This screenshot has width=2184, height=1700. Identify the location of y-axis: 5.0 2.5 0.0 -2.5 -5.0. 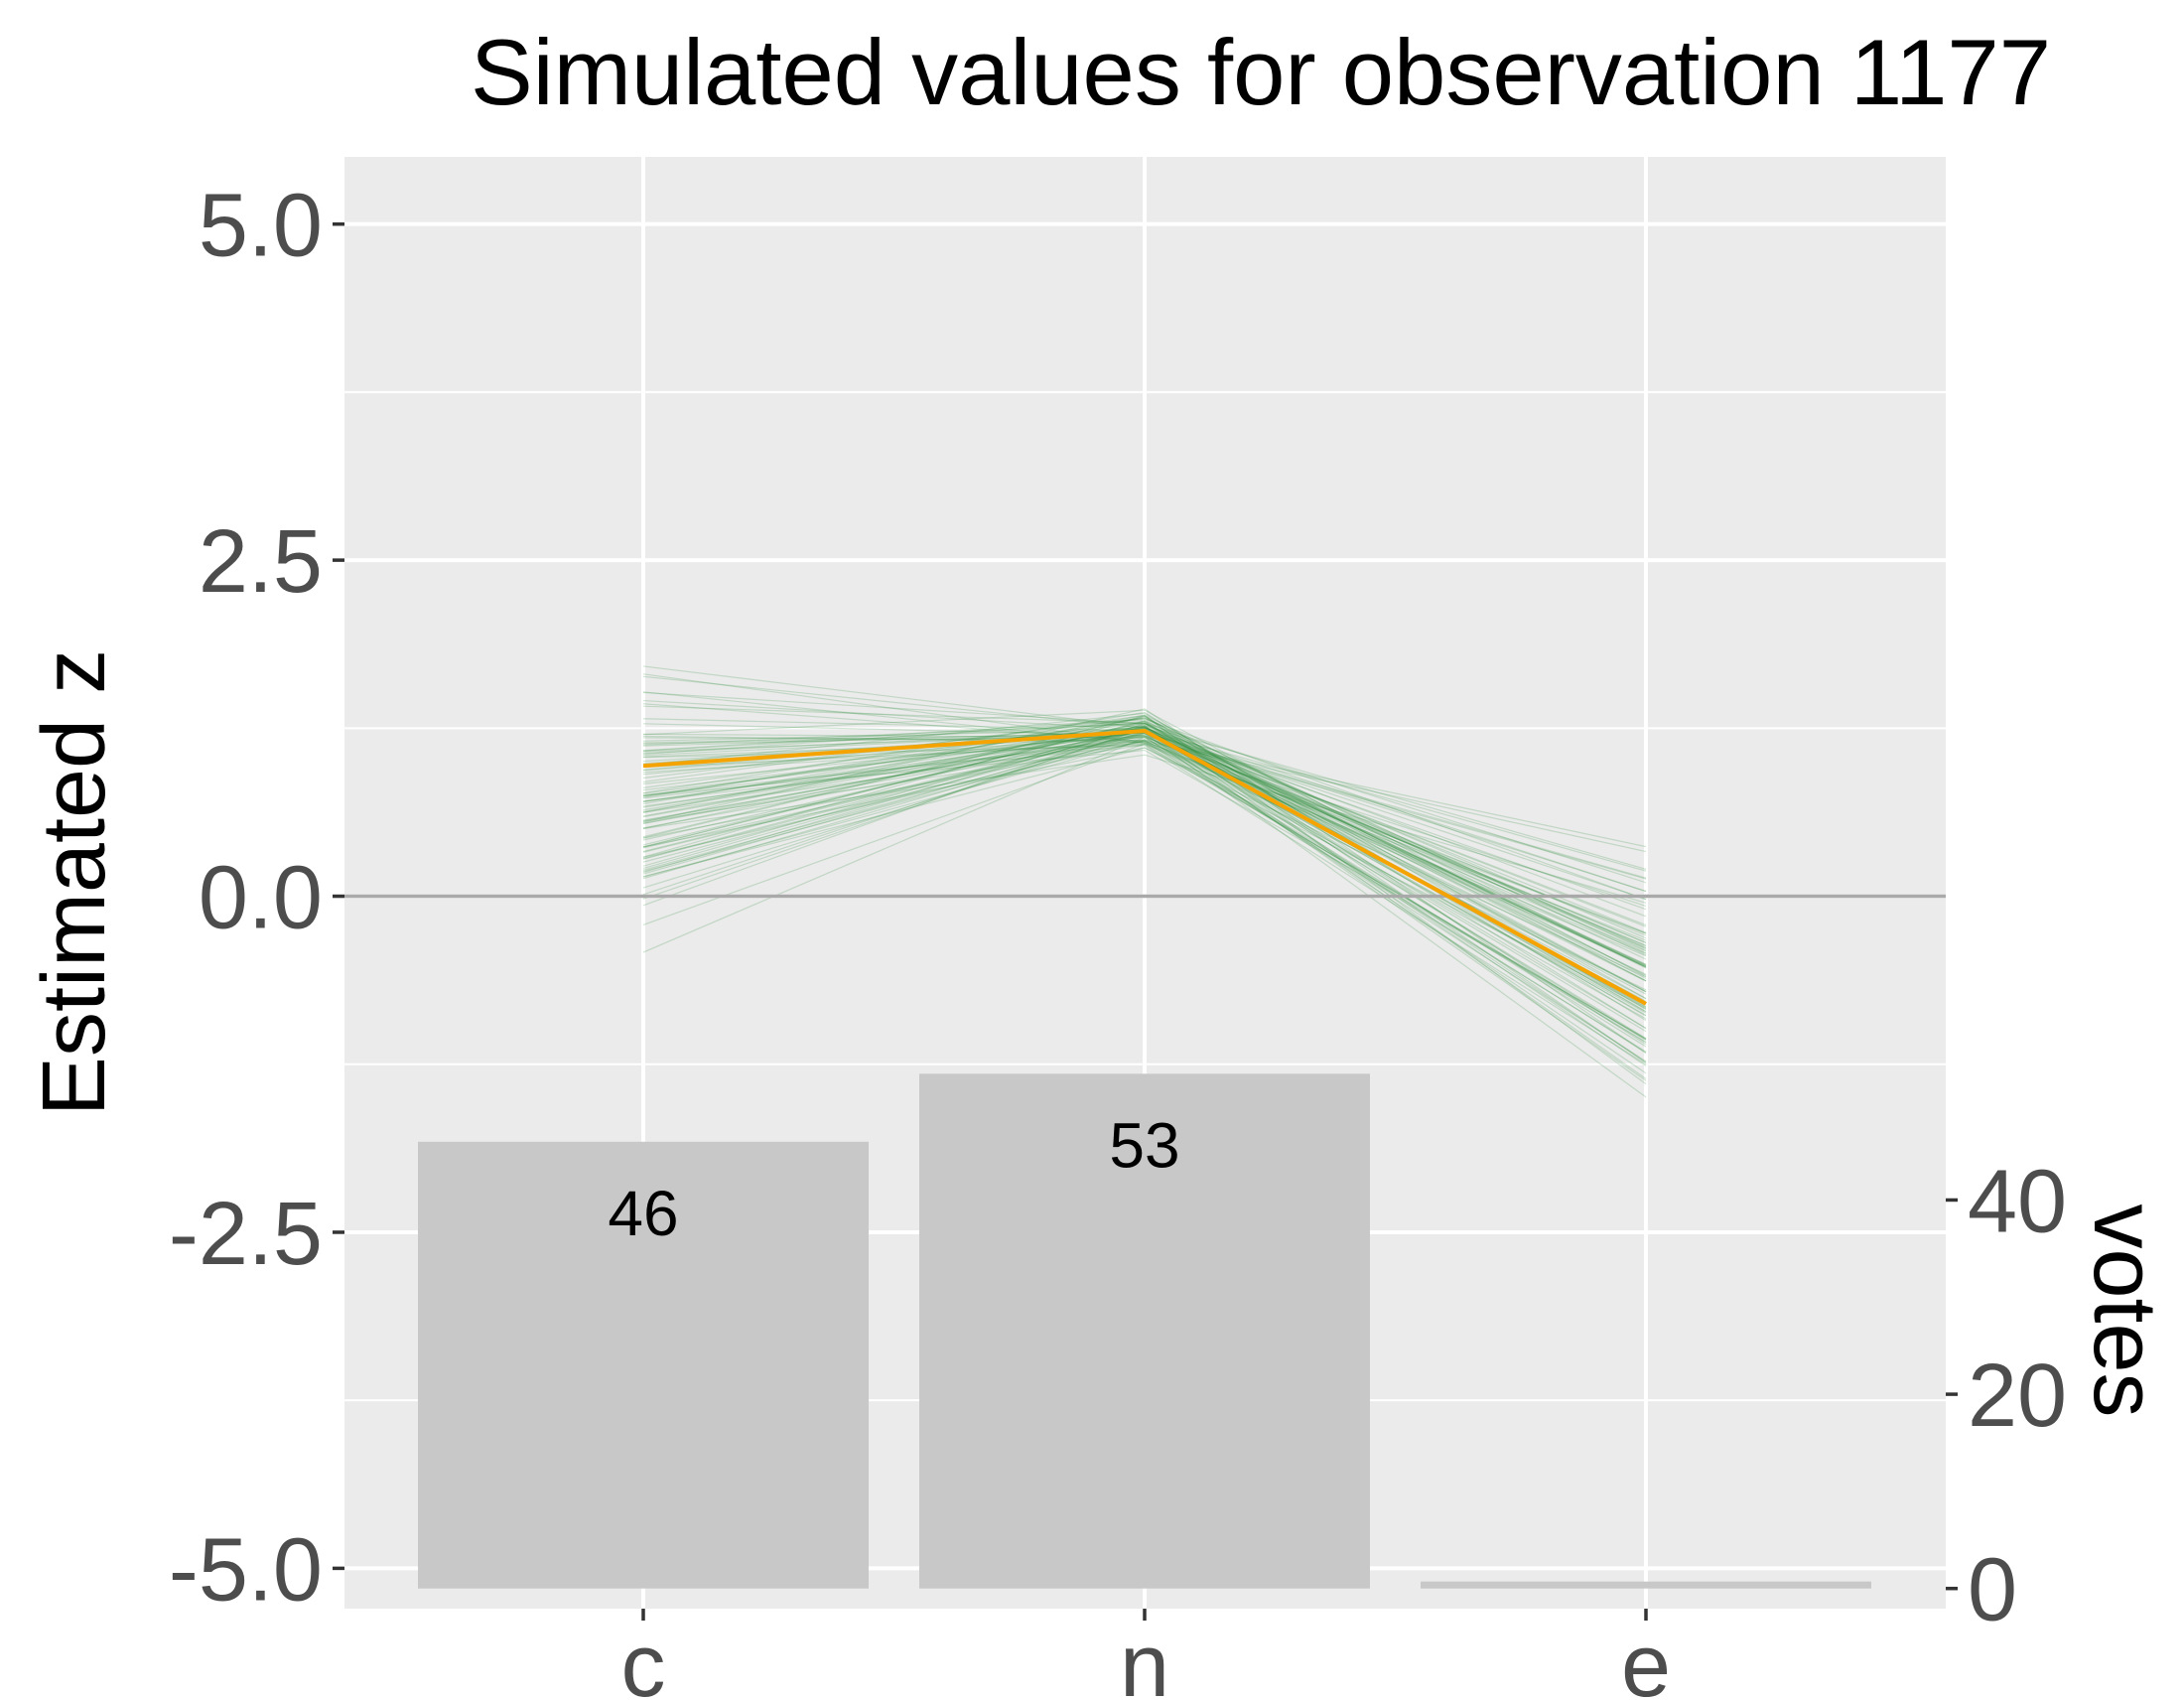
(256, 898).